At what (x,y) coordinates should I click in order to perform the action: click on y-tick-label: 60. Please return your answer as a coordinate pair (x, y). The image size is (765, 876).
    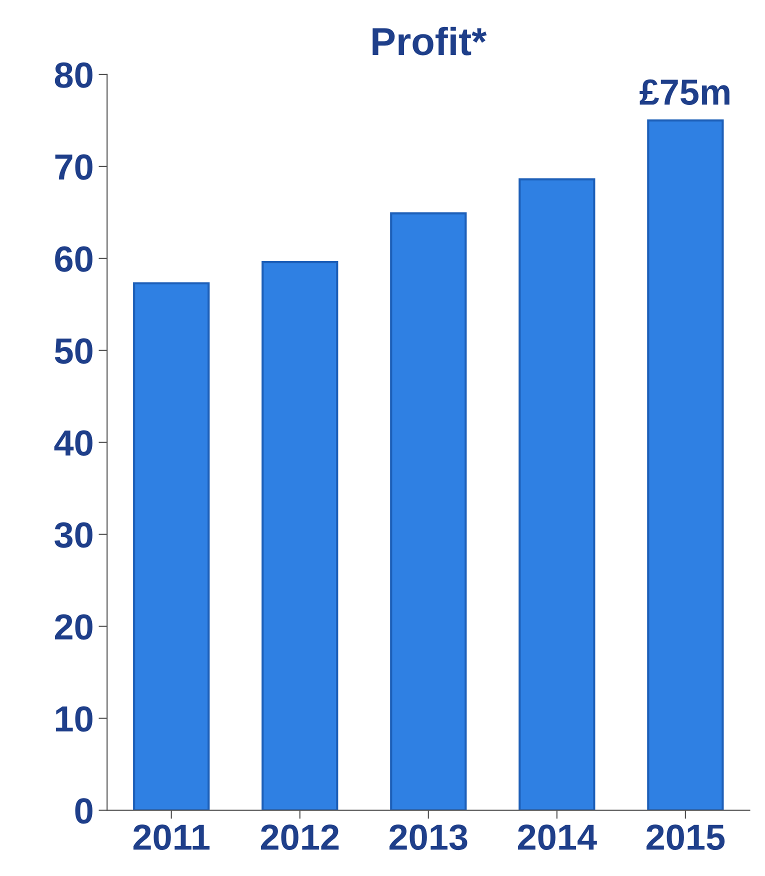
    Looking at the image, I should click on (73, 259).